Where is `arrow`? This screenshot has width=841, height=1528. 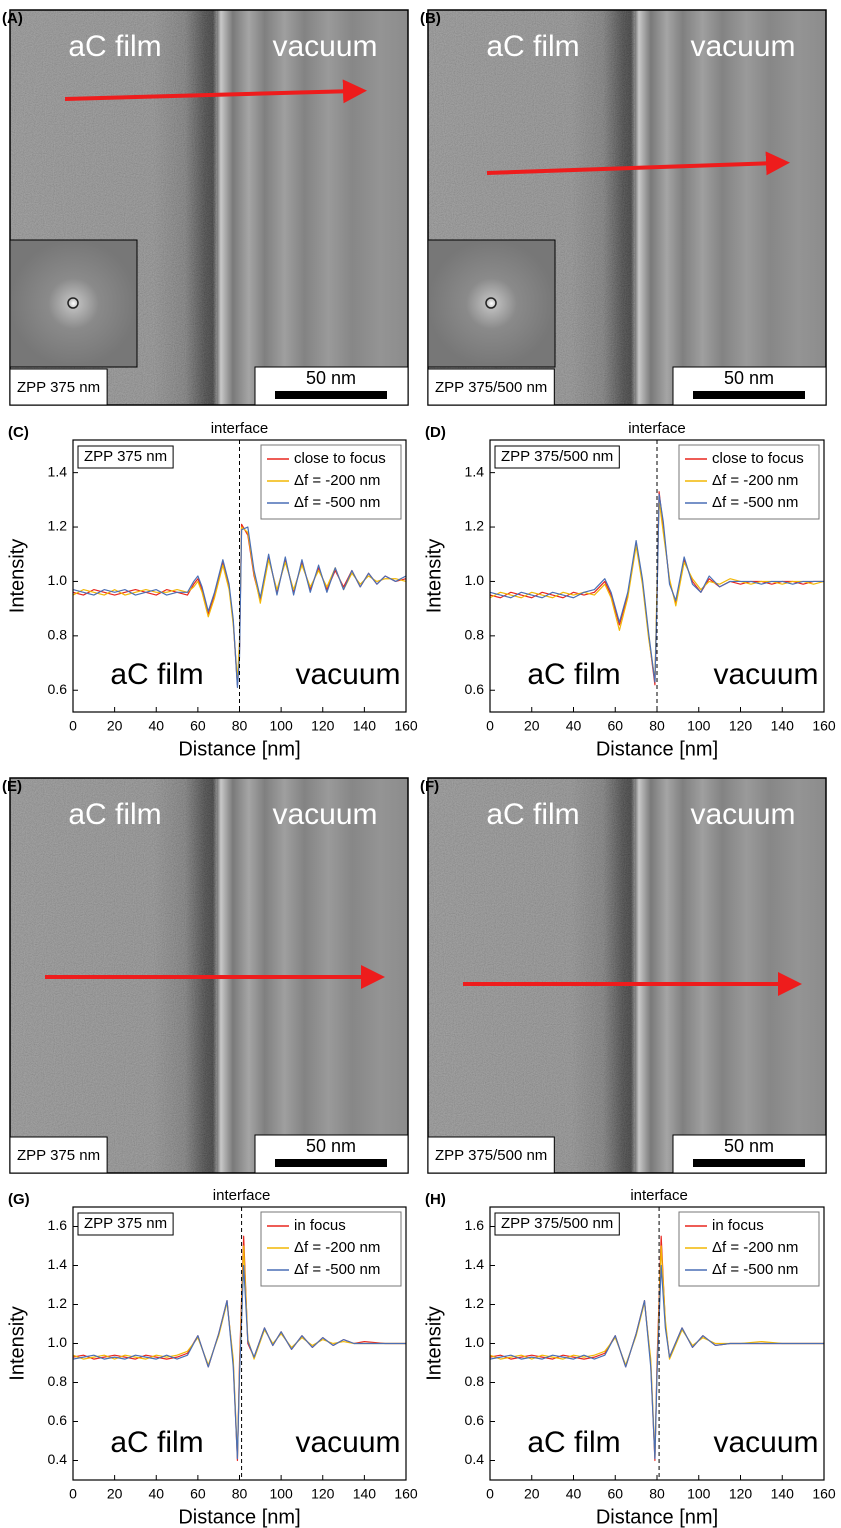 arrow is located at coordinates (638, 163).